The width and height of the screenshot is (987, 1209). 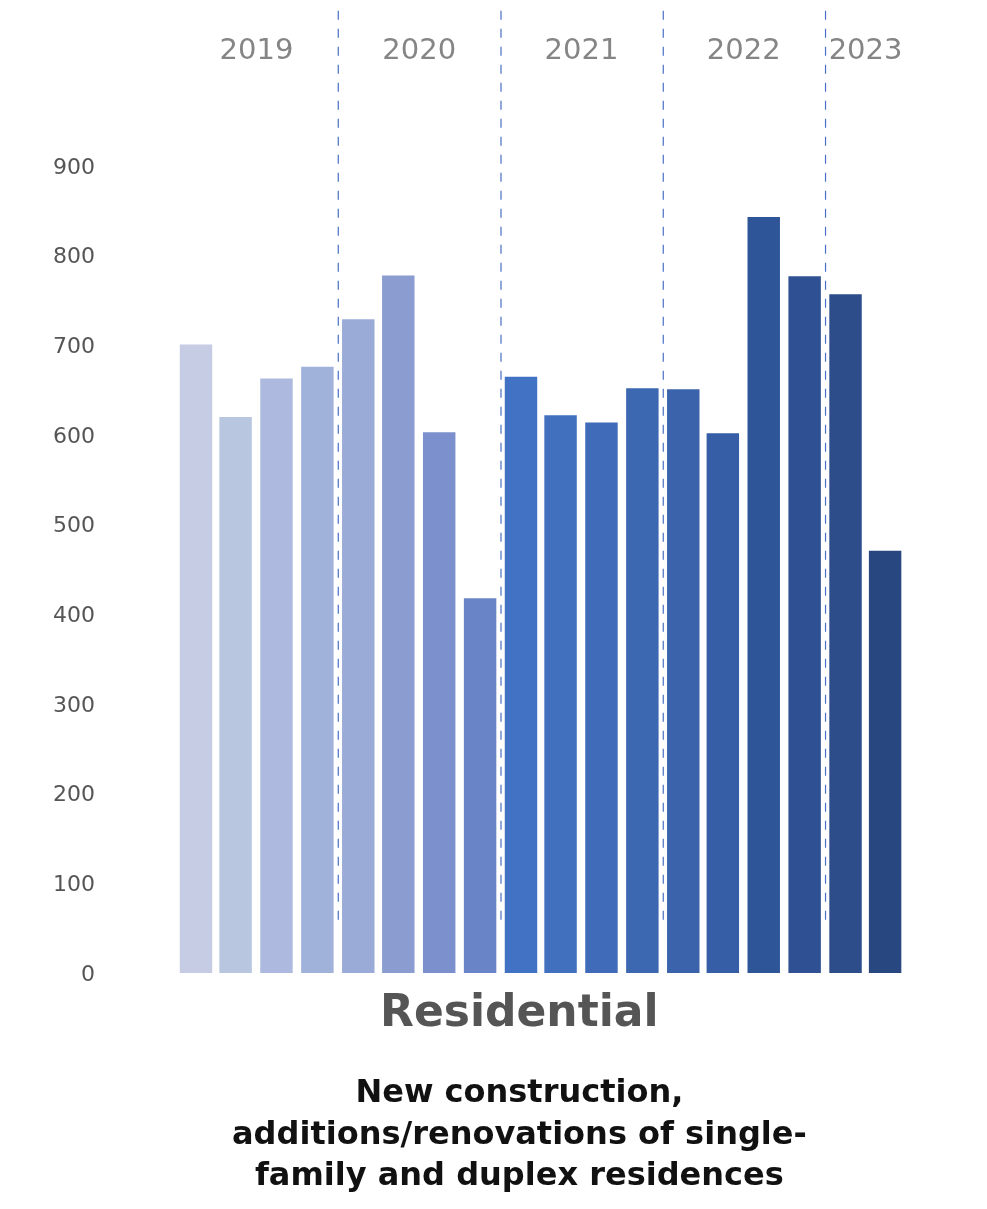 I want to click on y-tick-label: 300, so click(x=74, y=704).